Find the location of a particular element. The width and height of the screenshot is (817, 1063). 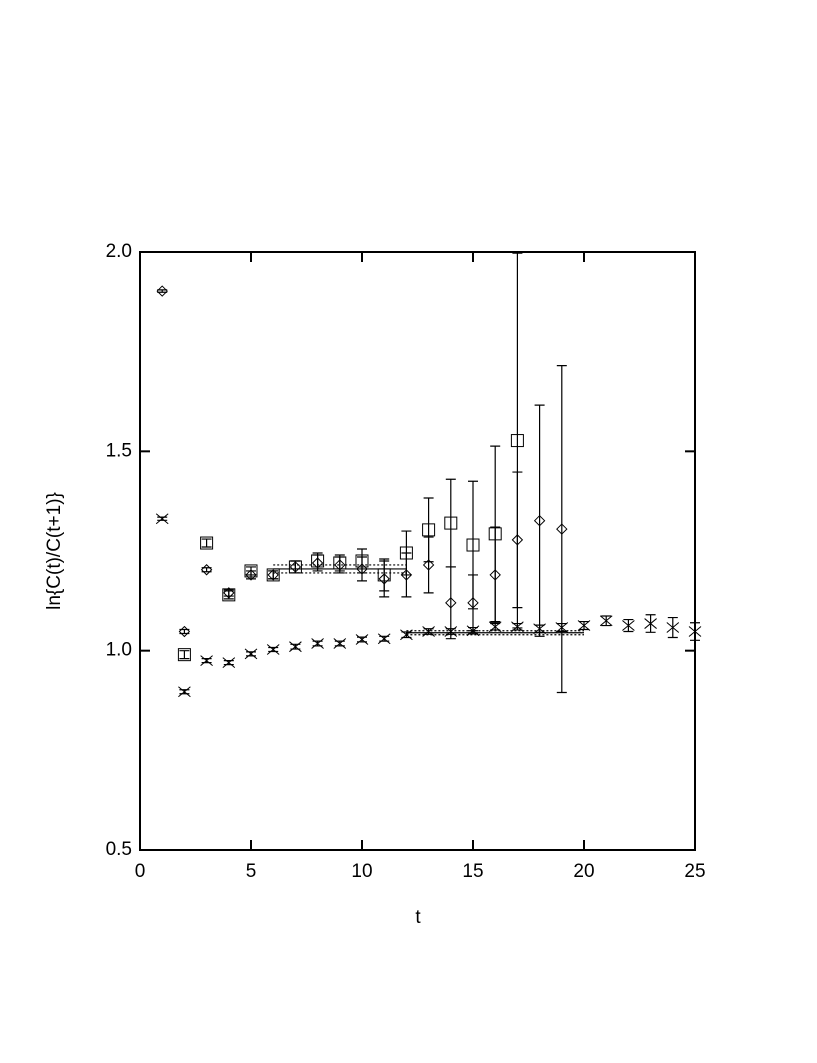

x-tick-label: 15 is located at coordinates (472, 871).